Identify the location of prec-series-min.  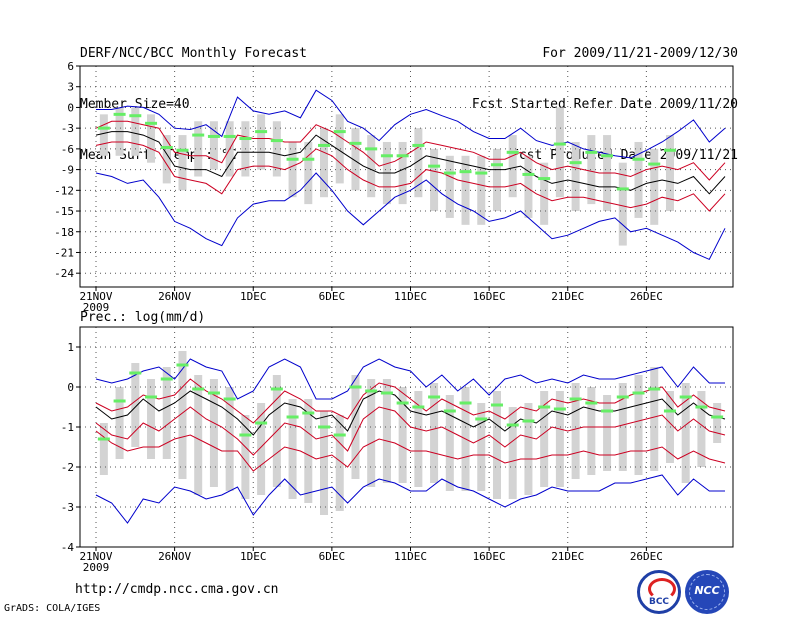
(410, 499).